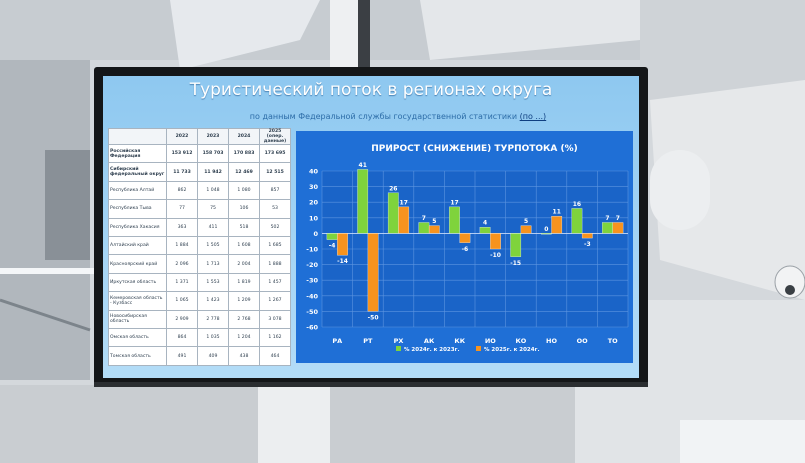 The height and width of the screenshot is (463, 805). Describe the element at coordinates (587, 244) in the screenshot. I see `data-label: -3` at that location.